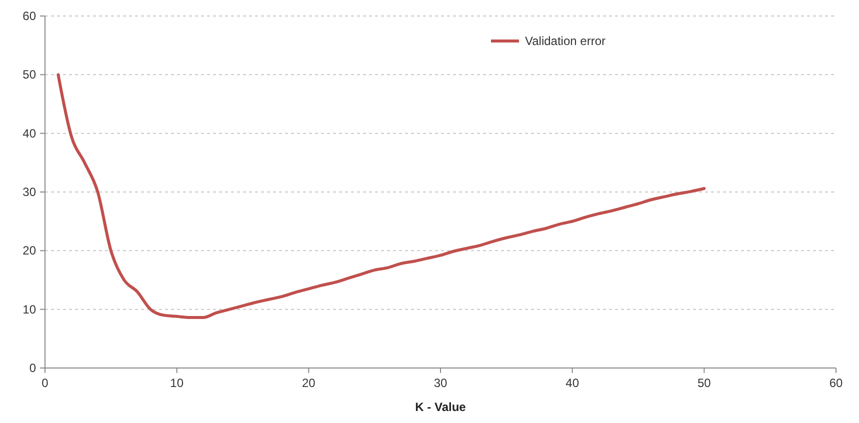 This screenshot has width=859, height=423. What do you see at coordinates (309, 383) in the screenshot?
I see `x-tick-label: 20` at bounding box center [309, 383].